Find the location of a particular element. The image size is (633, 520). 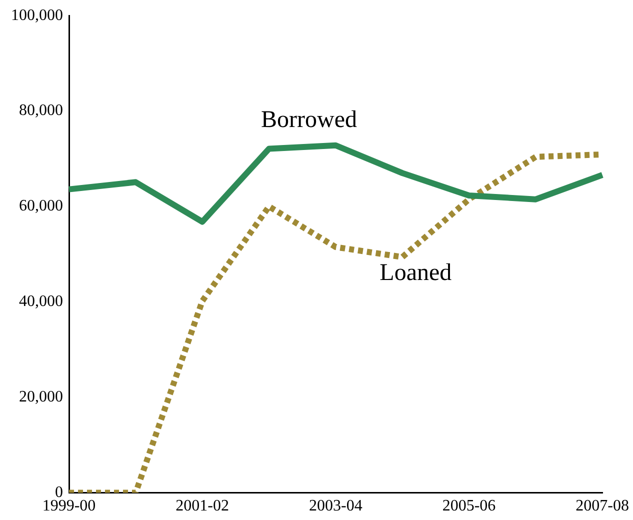

x-tick-label: 2001-02 is located at coordinates (202, 506).